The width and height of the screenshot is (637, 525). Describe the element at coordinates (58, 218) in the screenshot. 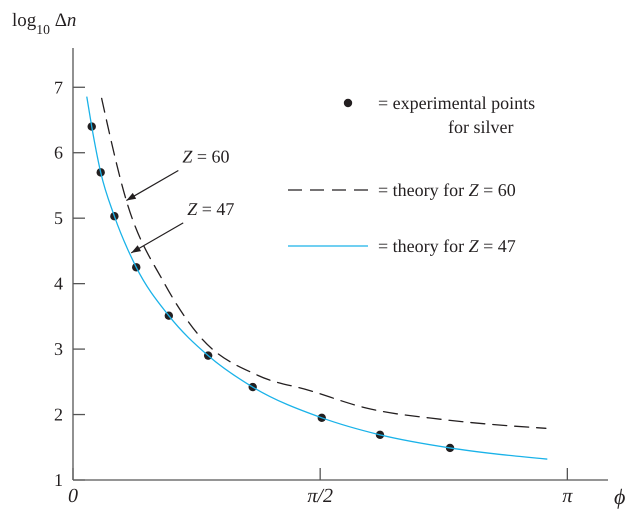

I see `y-tick-label: 5` at that location.